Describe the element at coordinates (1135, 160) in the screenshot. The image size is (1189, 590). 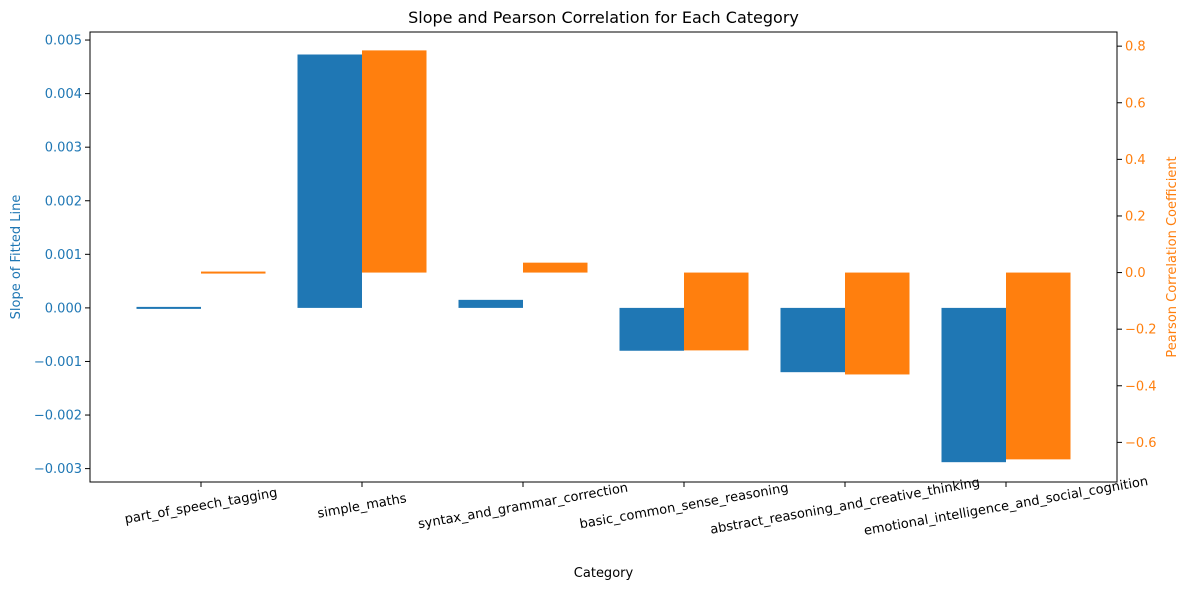
I see `right-y-tick-label: 0.4` at that location.